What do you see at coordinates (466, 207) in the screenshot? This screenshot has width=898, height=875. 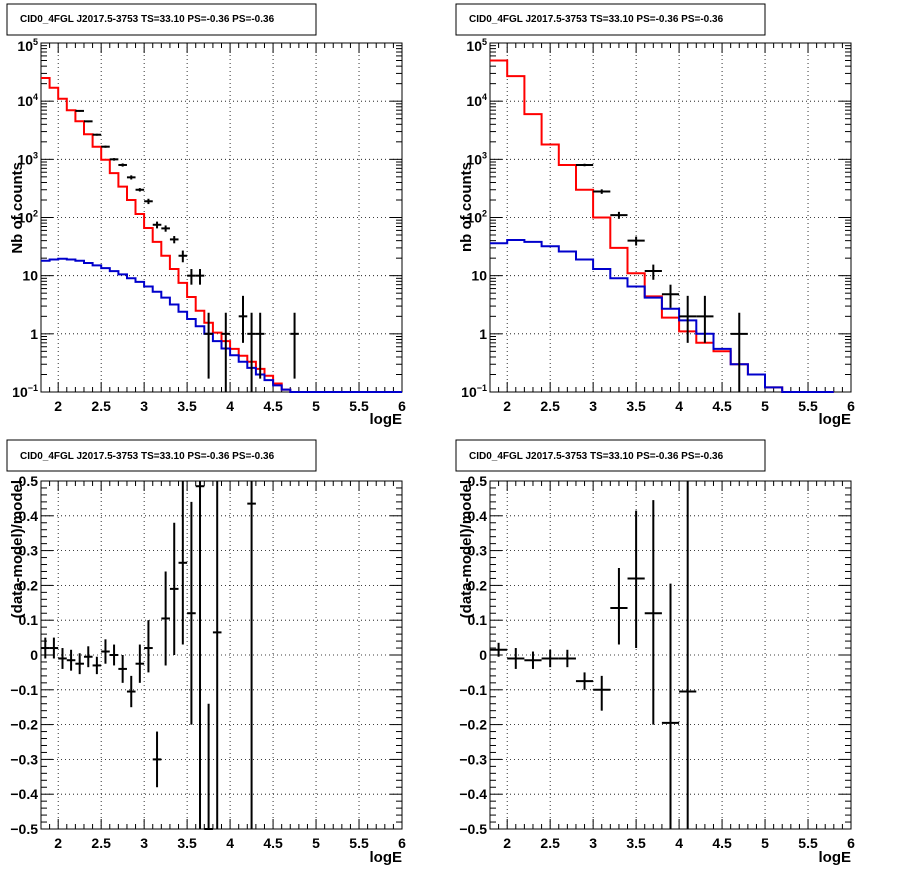 I see `y-axis-label: nb of counts` at bounding box center [466, 207].